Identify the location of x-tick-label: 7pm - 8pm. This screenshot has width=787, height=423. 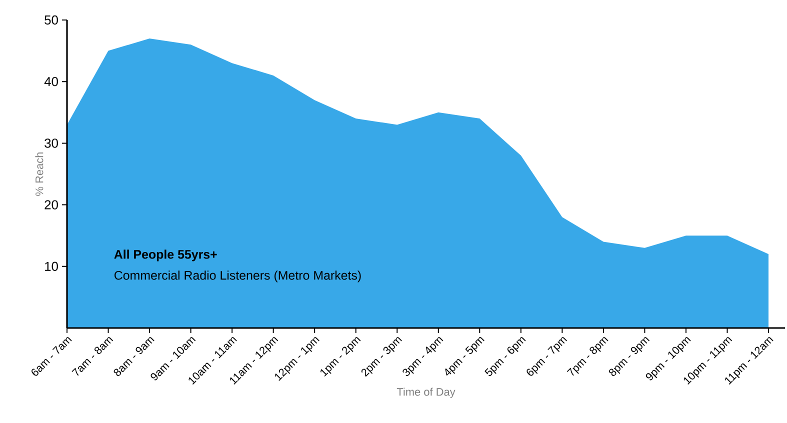
(587, 356).